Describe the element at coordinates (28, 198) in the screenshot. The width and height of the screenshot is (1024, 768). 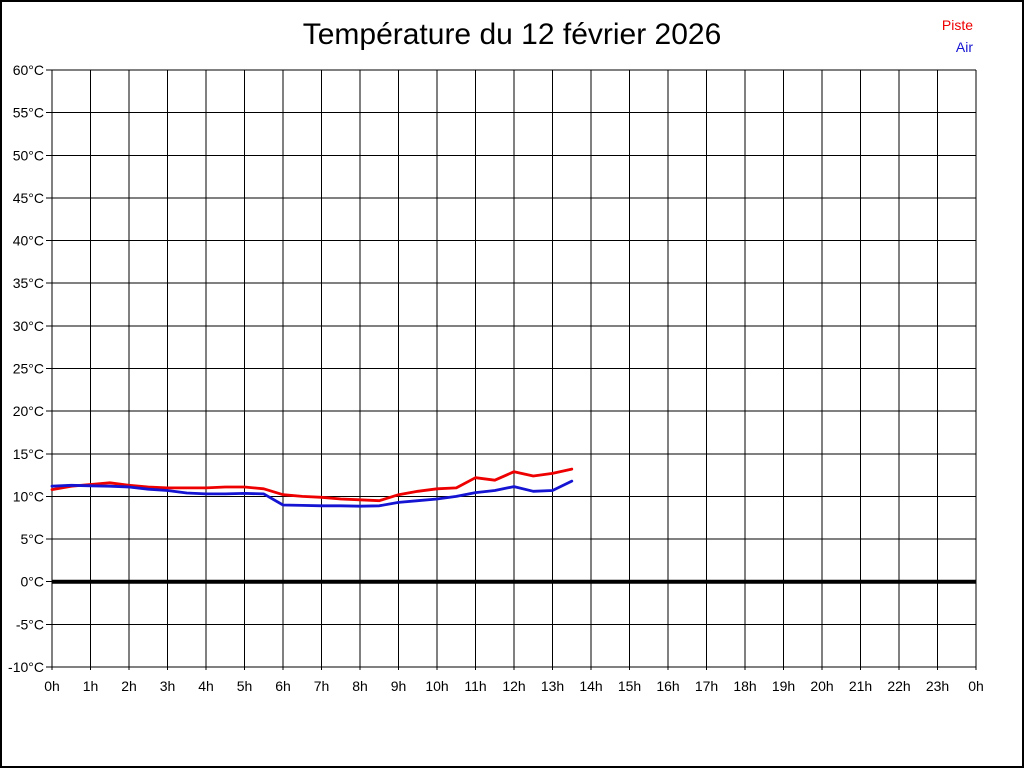
I see `y-axis-label: 45°C` at that location.